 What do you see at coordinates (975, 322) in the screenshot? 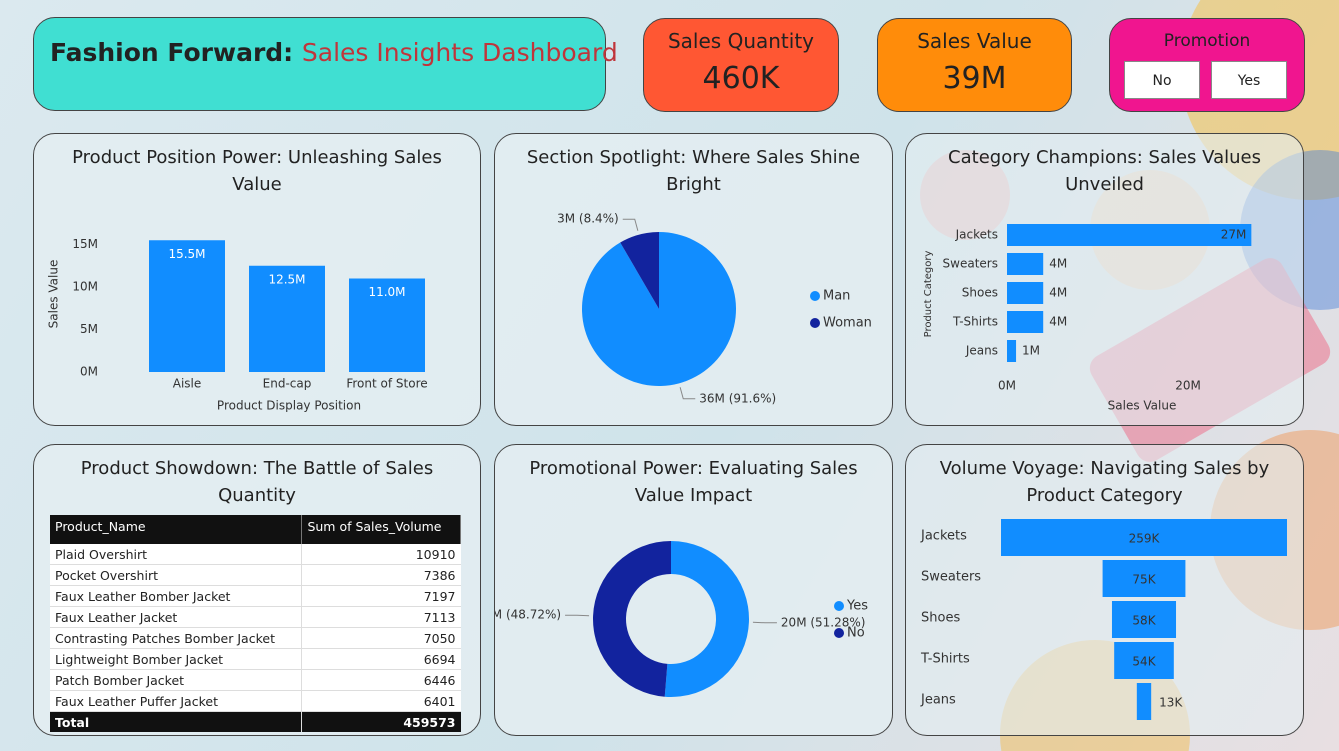
I see `y-tick-label: T-Shirts` at bounding box center [975, 322].